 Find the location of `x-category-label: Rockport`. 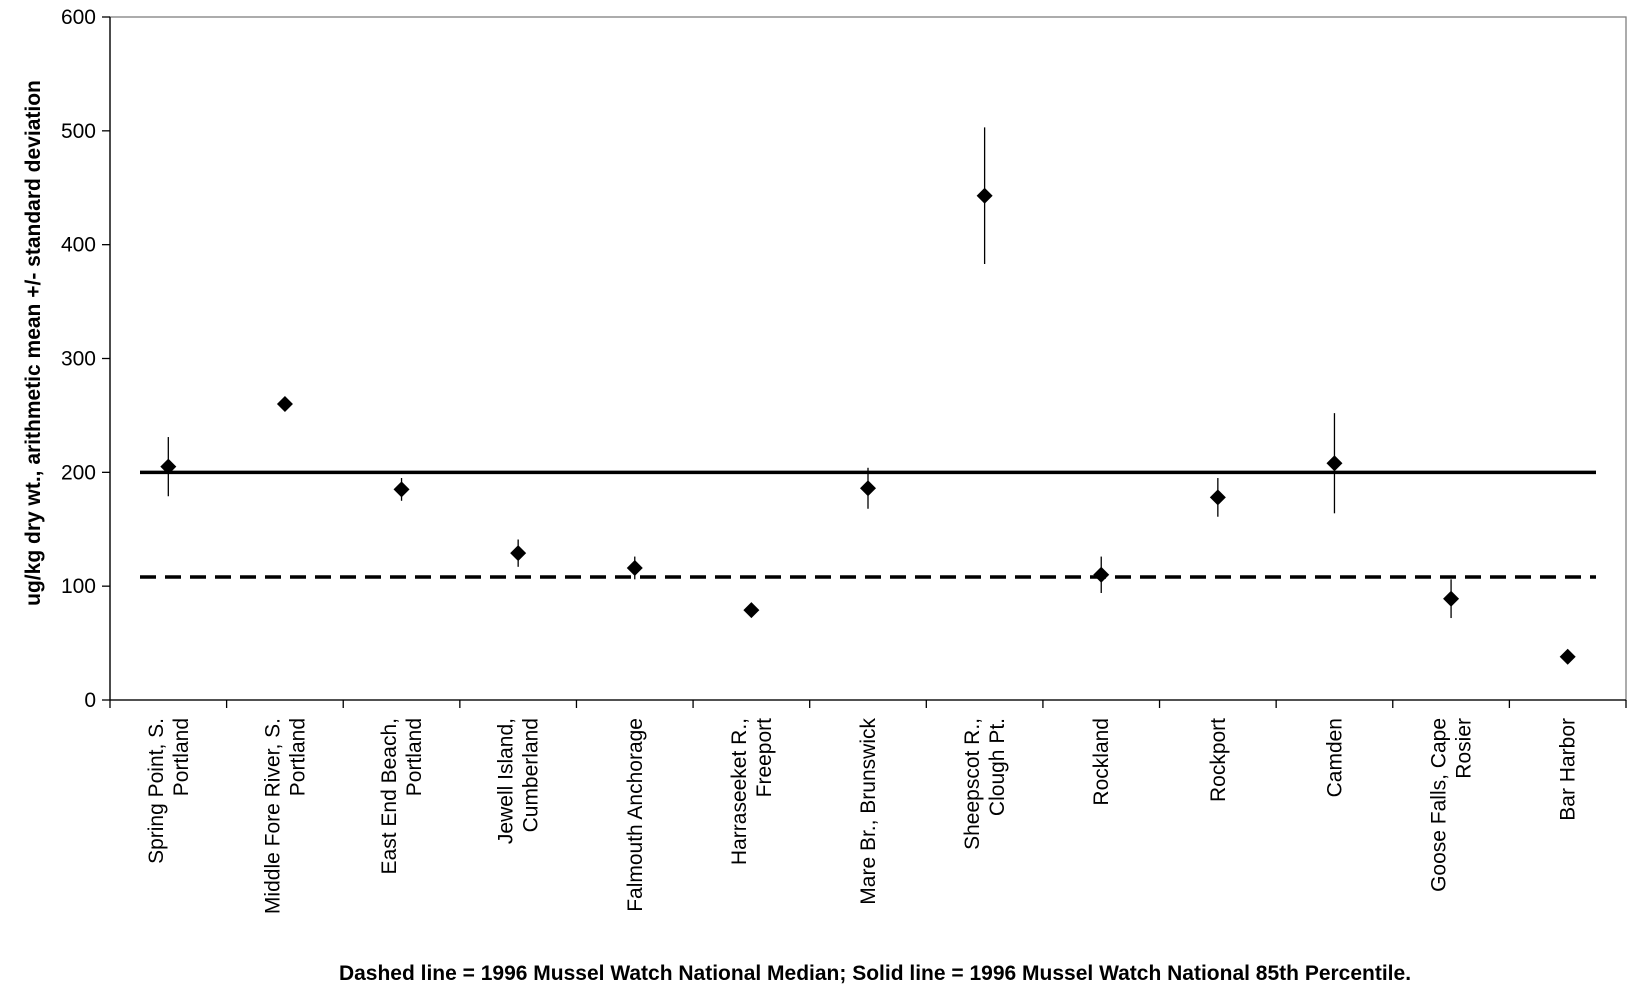

x-category-label: Rockport is located at coordinates (1218, 760).